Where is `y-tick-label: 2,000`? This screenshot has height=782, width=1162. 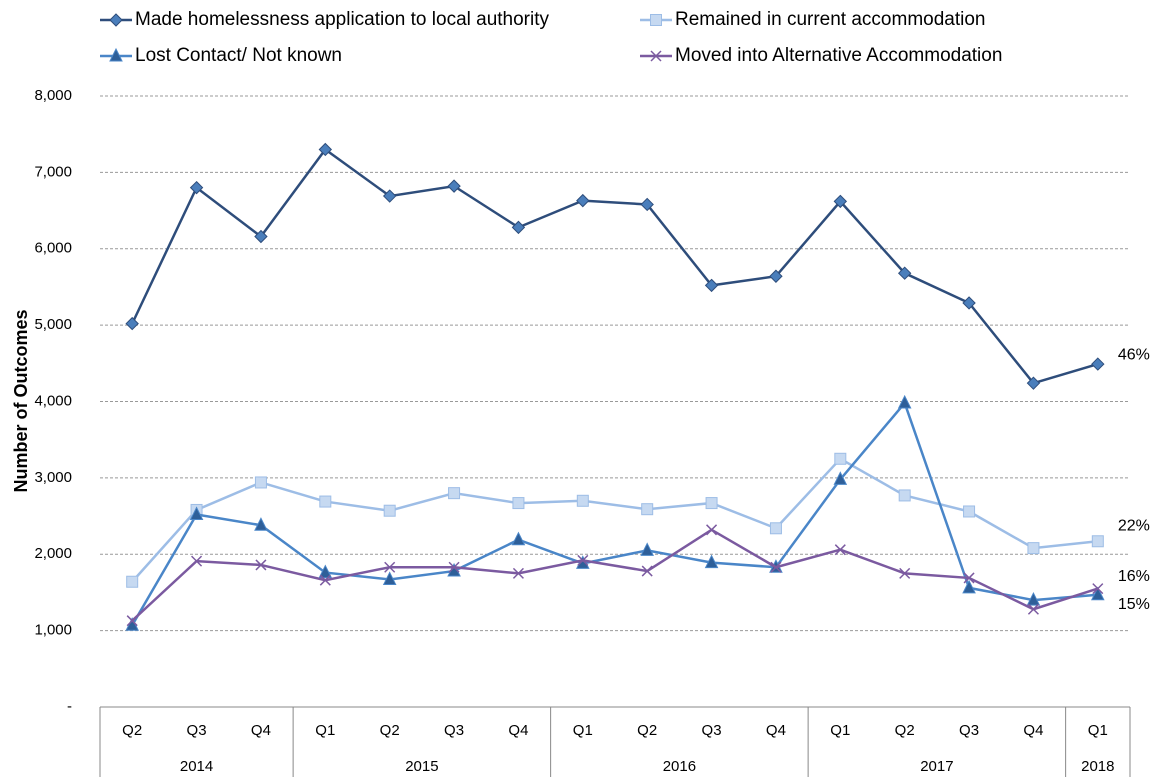
y-tick-label: 2,000 is located at coordinates (53, 553).